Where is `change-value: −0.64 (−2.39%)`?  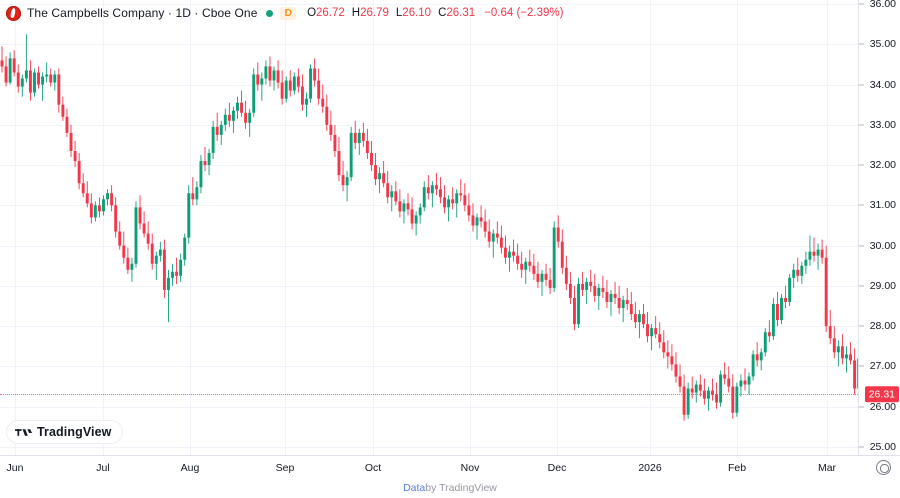 change-value: −0.64 (−2.39%) is located at coordinates (524, 13).